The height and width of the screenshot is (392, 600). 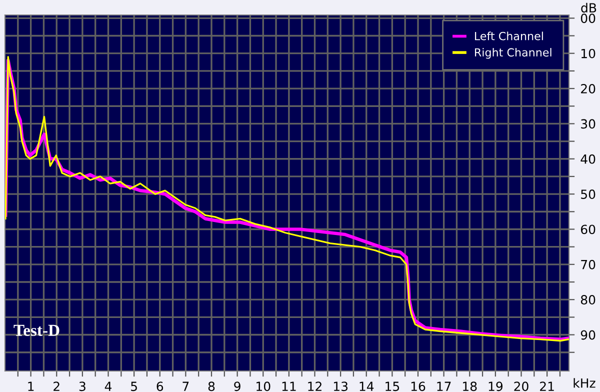 I want to click on y-tick-label: 10, so click(x=588, y=53).